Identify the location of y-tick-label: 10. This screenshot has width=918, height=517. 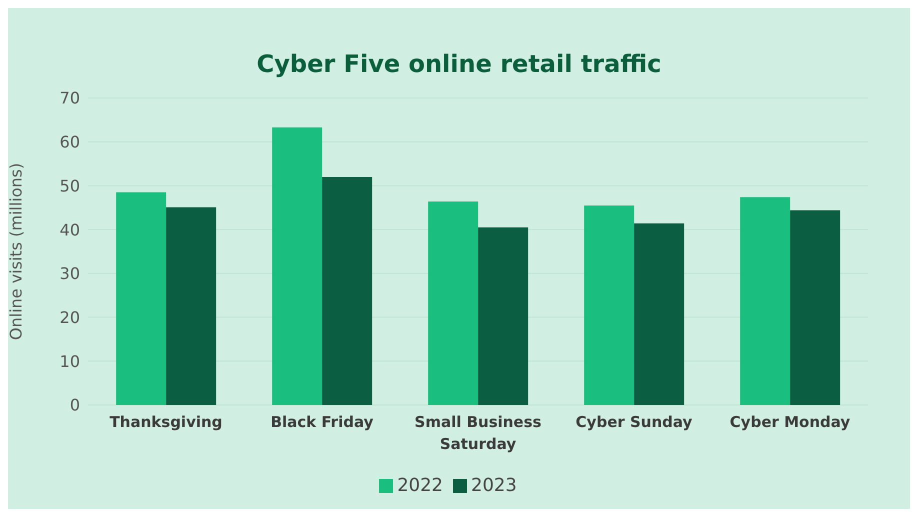
(70, 361).